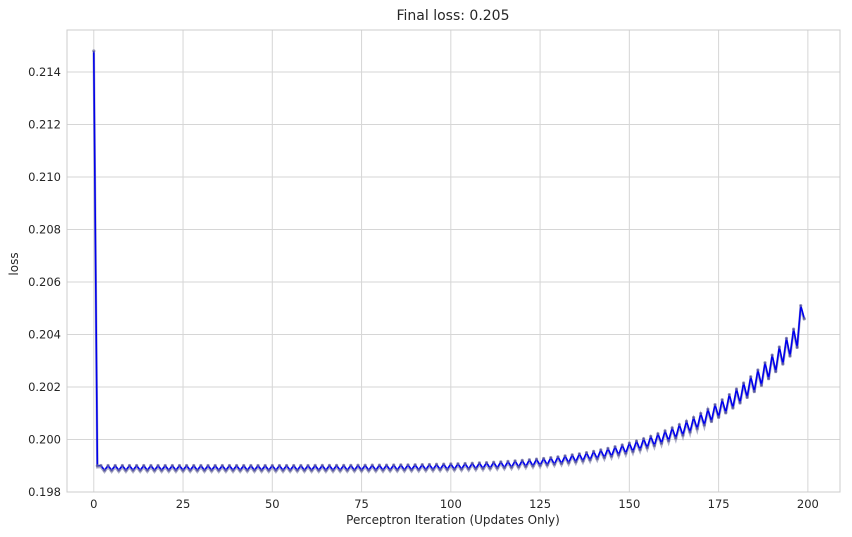 Image resolution: width=852 pixels, height=537 pixels. I want to click on y-axis-label: loss, so click(14, 263).